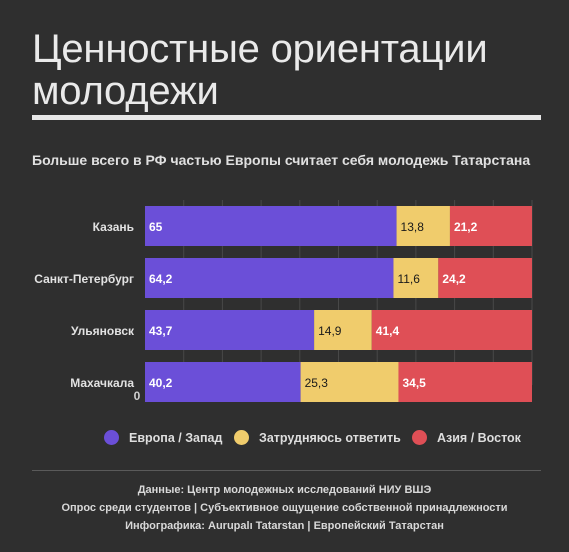 The height and width of the screenshot is (552, 569). I want to click on legend-label-unsure: Затрудняюсь ответить, so click(330, 437).